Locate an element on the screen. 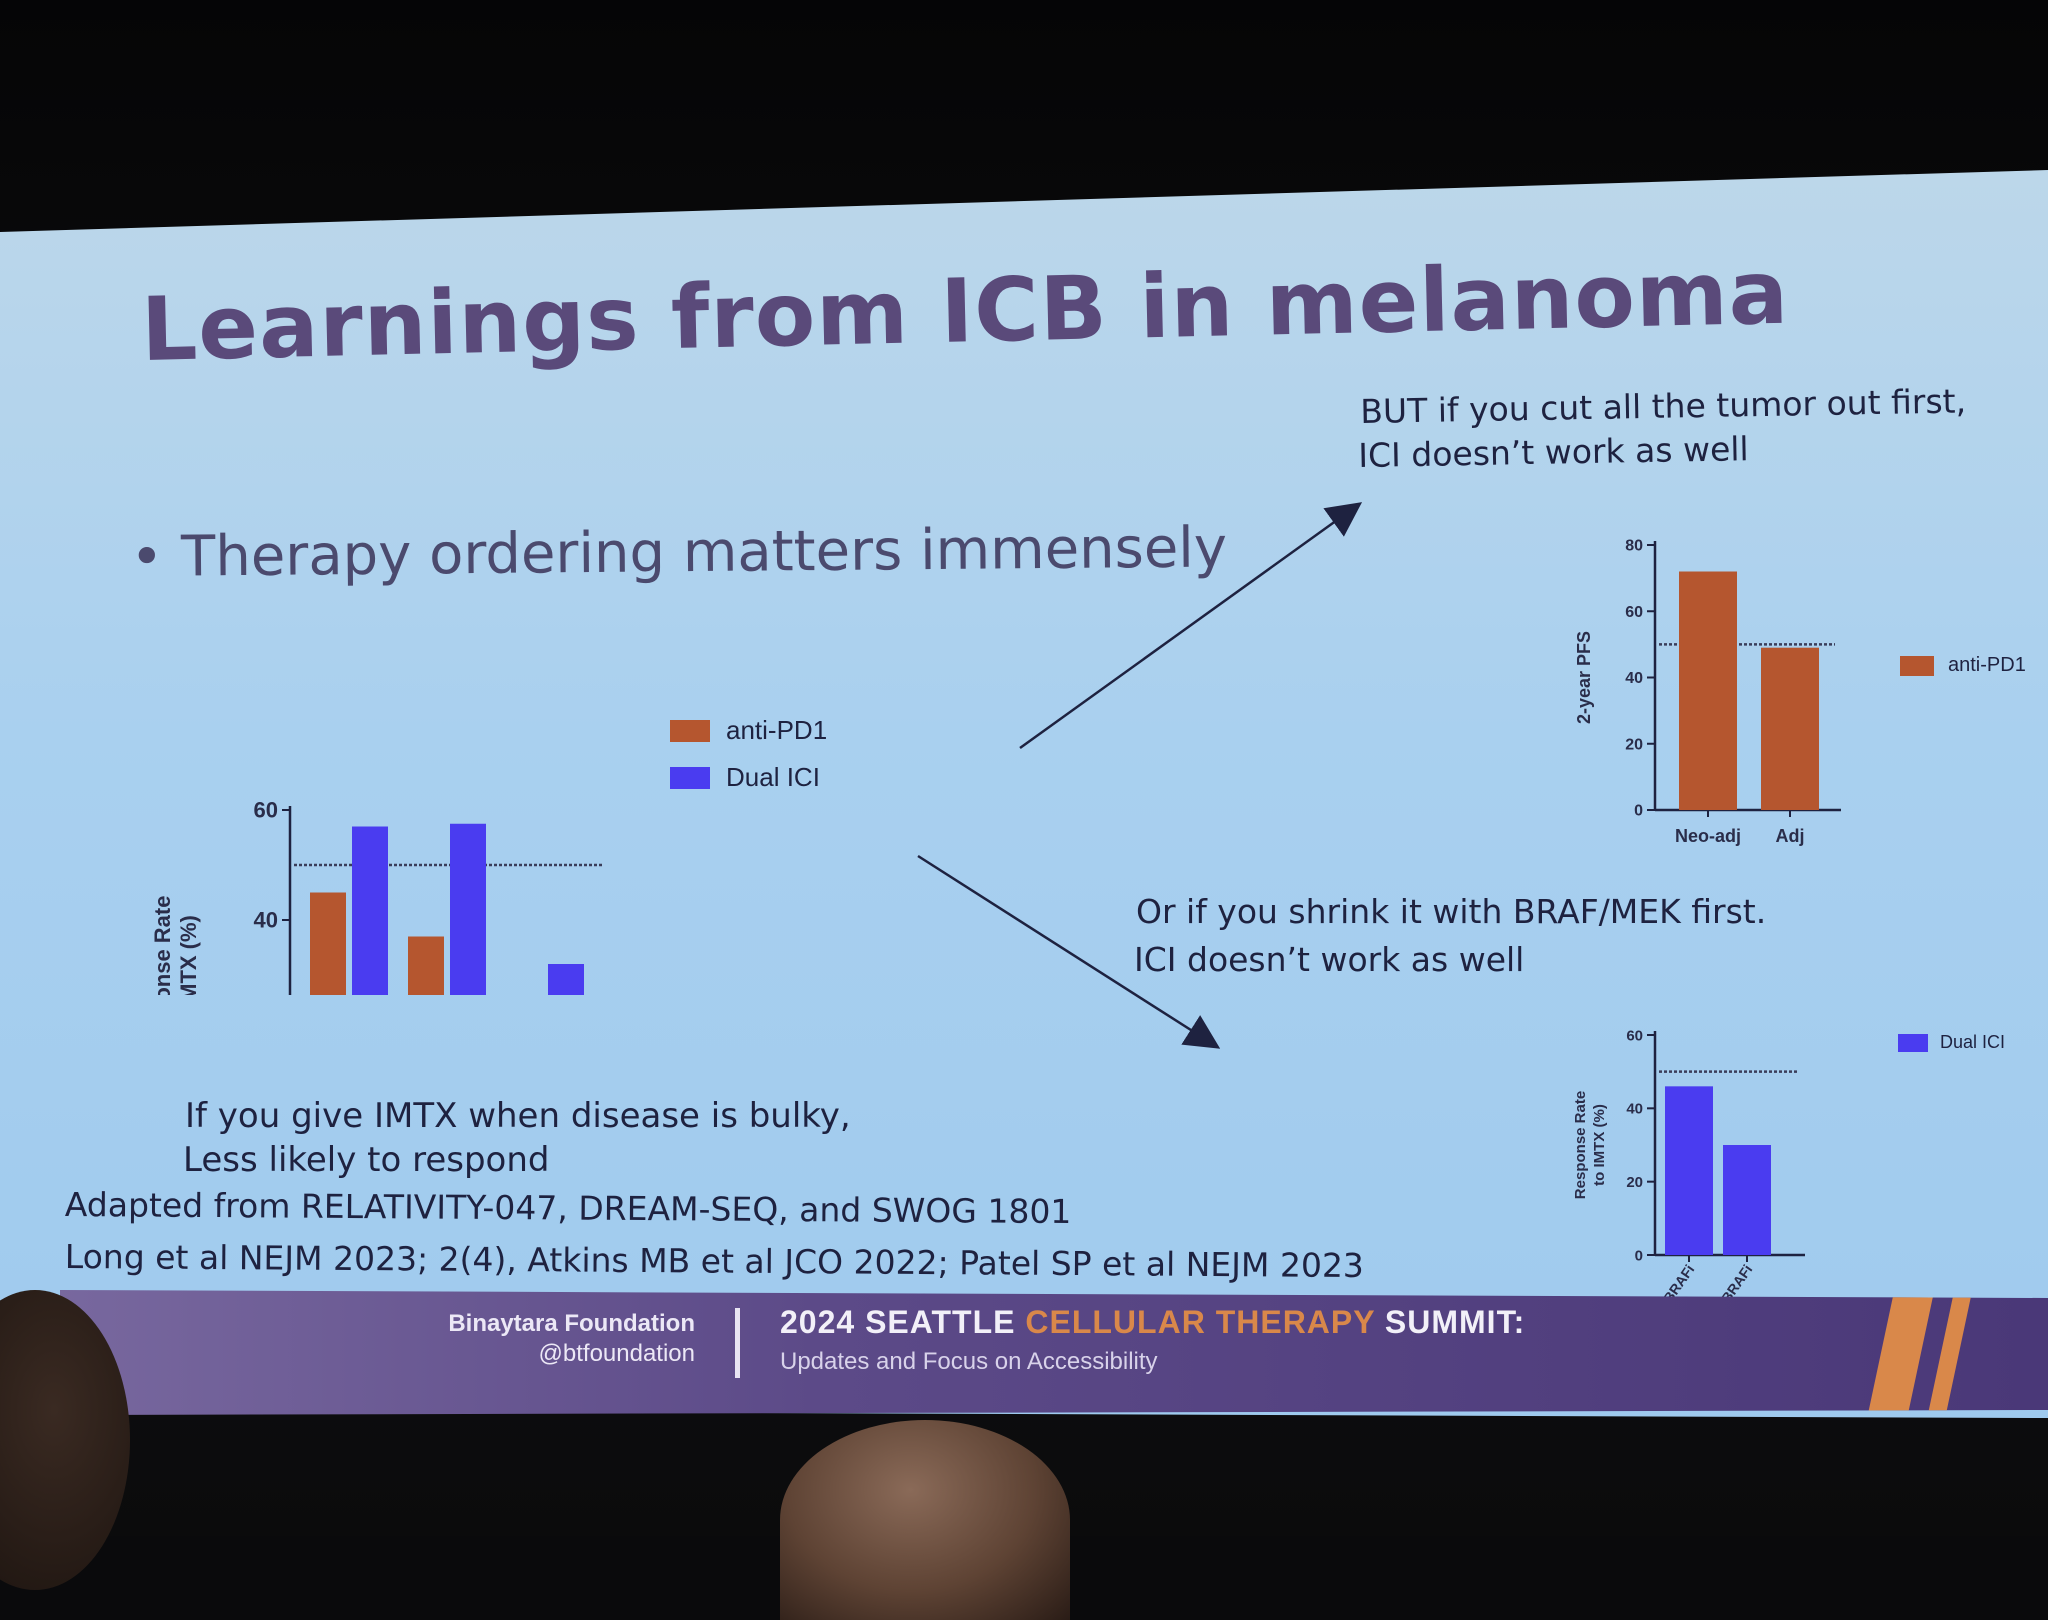 Image resolution: width=2048 pixels, height=1620 pixels. legend-item-dual-ici: Dual ICI is located at coordinates (748, 777).